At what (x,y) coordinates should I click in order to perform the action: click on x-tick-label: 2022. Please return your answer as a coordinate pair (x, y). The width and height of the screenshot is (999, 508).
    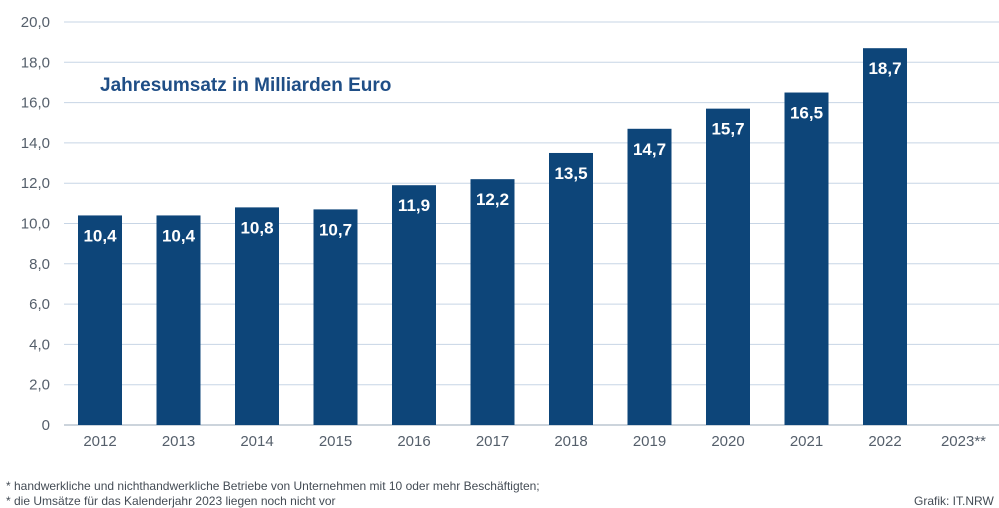
    Looking at the image, I should click on (884, 441).